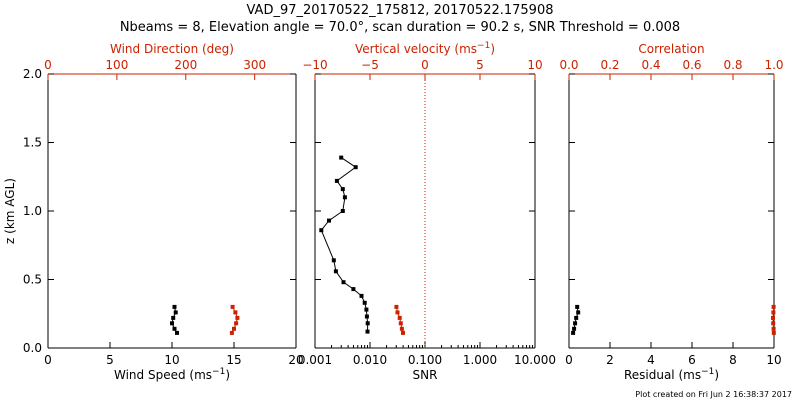  What do you see at coordinates (773, 65) in the screenshot?
I see `top-tick-label: 1.0` at bounding box center [773, 65].